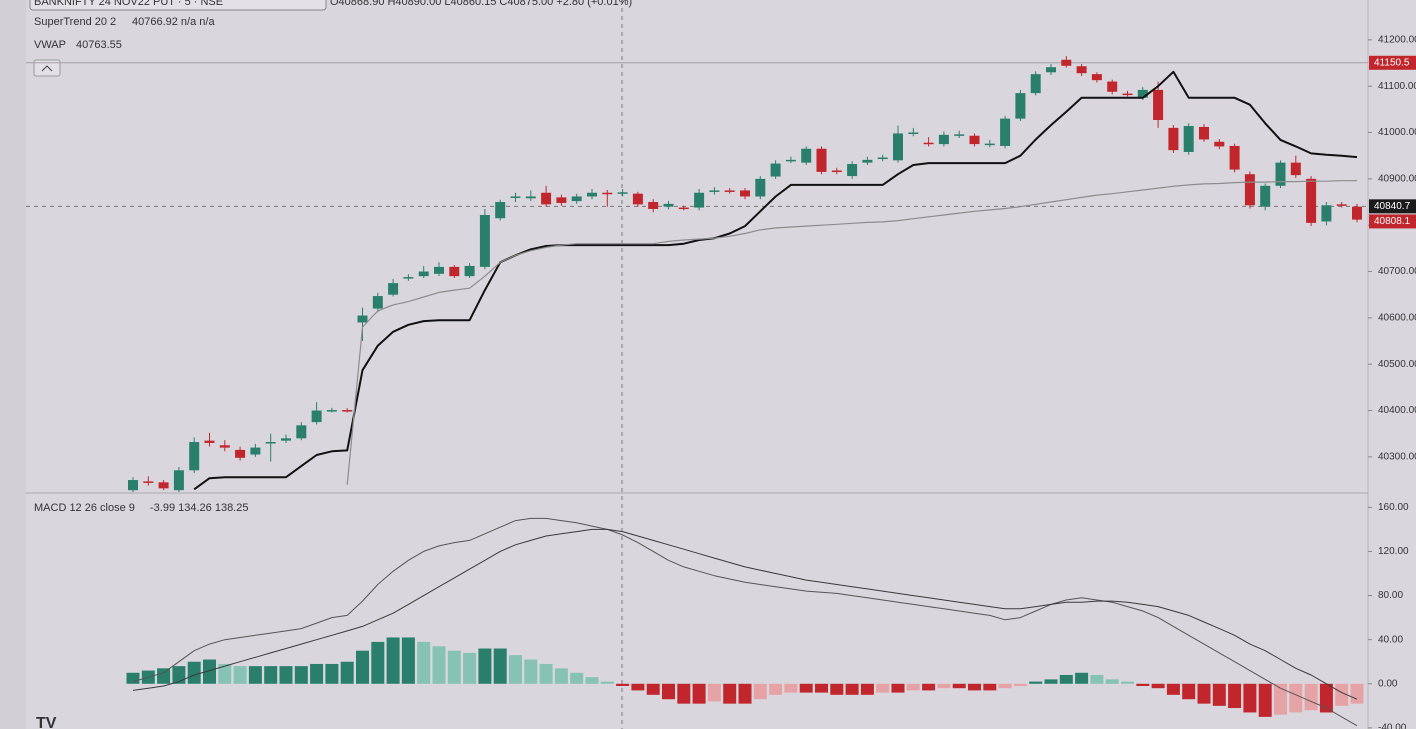 The image size is (1416, 729). I want to click on collapse-button, so click(47, 68).